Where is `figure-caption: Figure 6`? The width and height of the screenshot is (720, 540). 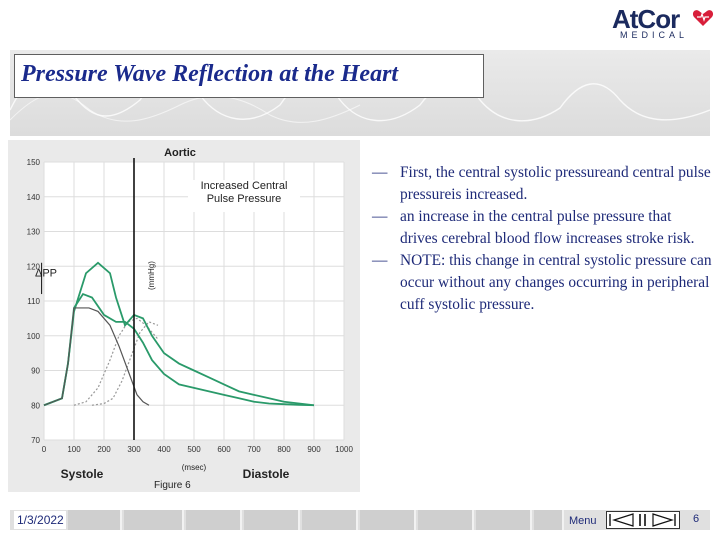
figure-caption: Figure 6 is located at coordinates (172, 485).